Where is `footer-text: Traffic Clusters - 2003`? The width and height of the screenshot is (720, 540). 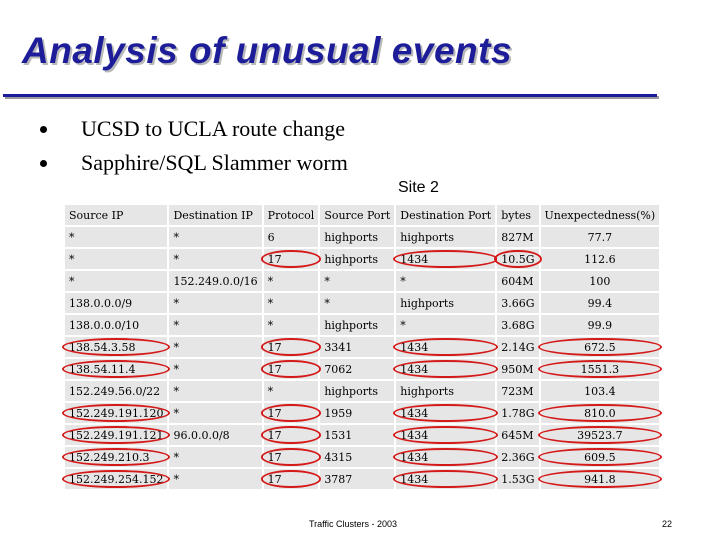 footer-text: Traffic Clusters - 2003 is located at coordinates (353, 524).